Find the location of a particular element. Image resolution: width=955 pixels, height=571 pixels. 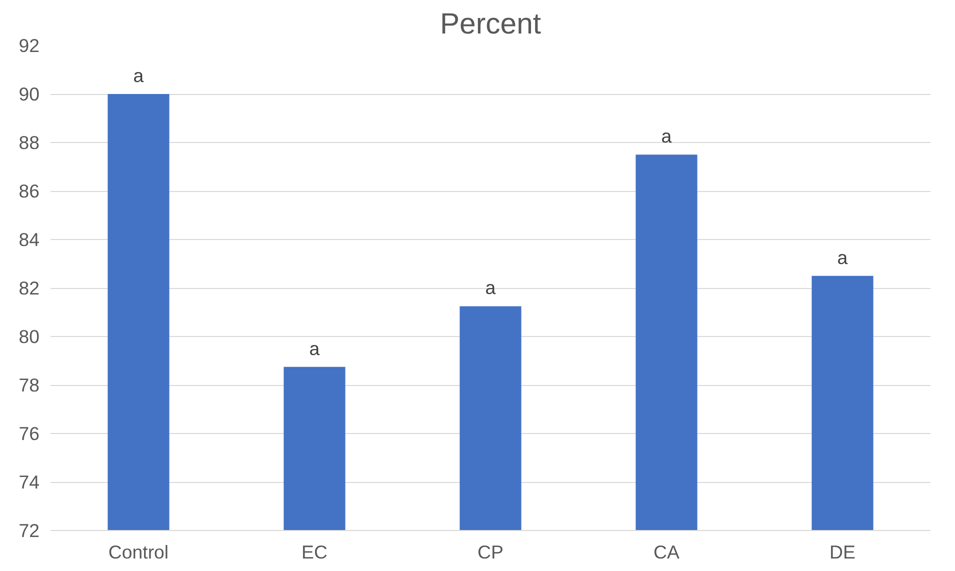

y-tick-label: 76 is located at coordinates (29, 433).